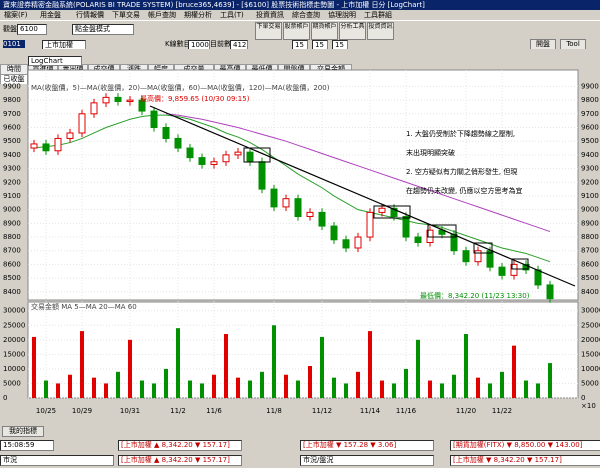  I want to click on y-tick-label: 9700, so click(590, 114).